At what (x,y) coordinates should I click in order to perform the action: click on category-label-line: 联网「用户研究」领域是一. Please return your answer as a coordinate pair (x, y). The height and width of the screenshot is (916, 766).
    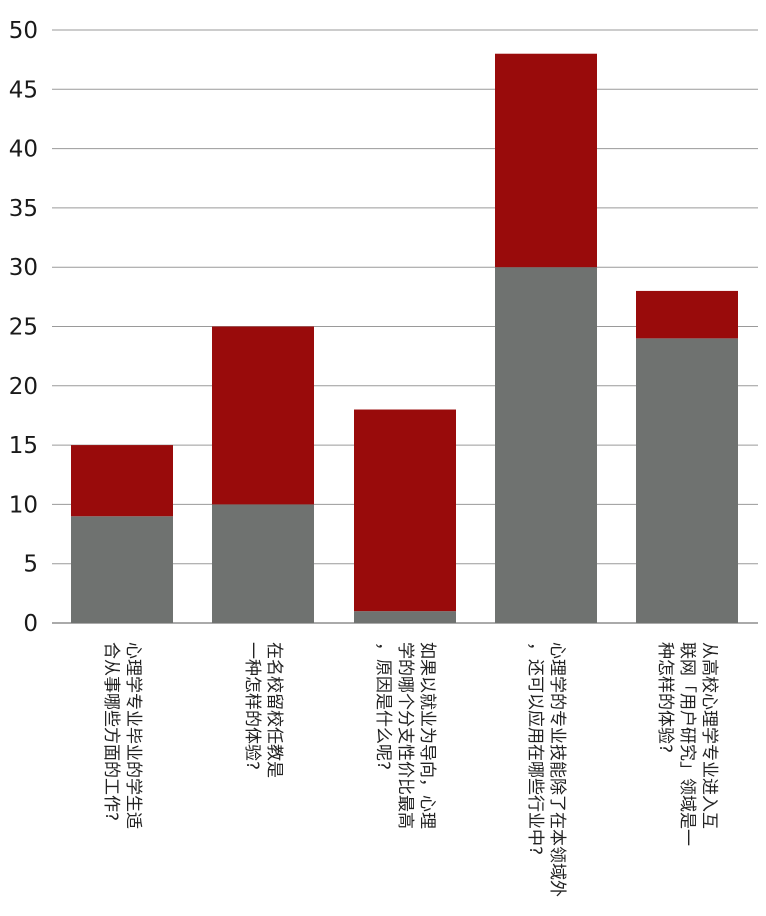
    Looking at the image, I should click on (687, 744).